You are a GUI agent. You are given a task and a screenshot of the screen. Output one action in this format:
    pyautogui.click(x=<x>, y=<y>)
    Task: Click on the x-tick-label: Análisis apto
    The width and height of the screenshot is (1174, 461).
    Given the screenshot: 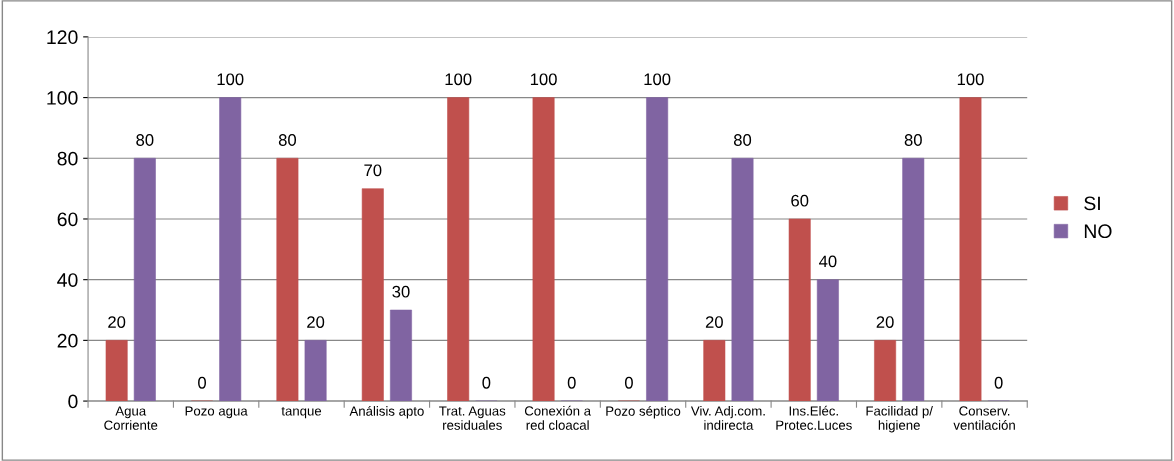 What is the action you would take?
    pyautogui.click(x=386, y=412)
    